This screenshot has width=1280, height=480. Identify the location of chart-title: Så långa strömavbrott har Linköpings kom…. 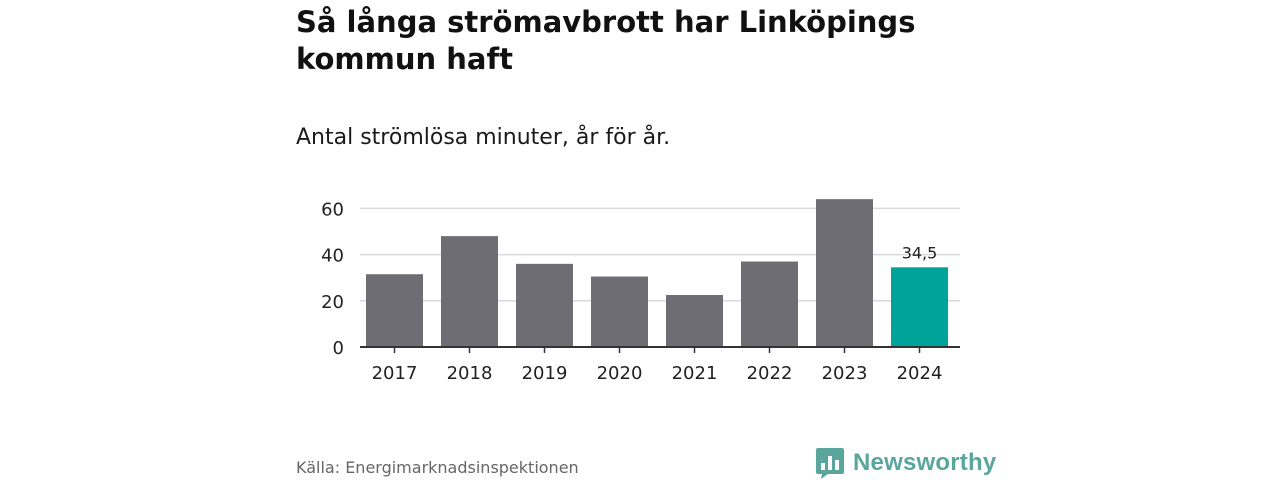
(606, 40).